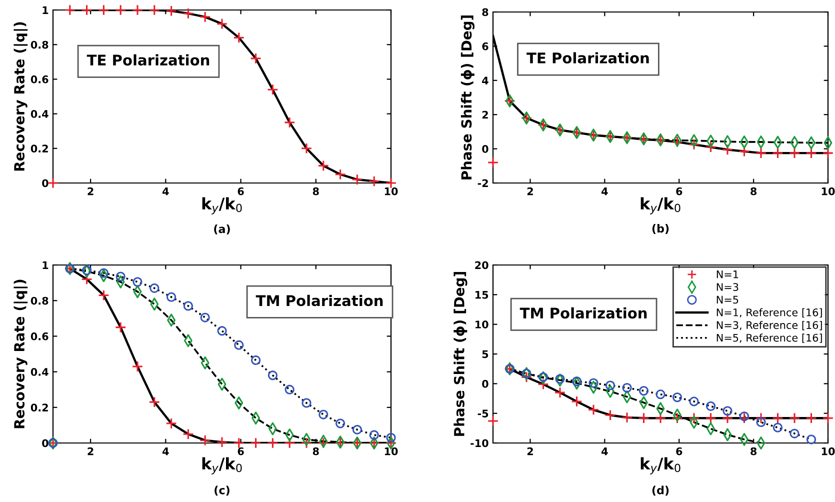  Describe the element at coordinates (727, 300) in the screenshot. I see `legend-label: N=5` at that location.